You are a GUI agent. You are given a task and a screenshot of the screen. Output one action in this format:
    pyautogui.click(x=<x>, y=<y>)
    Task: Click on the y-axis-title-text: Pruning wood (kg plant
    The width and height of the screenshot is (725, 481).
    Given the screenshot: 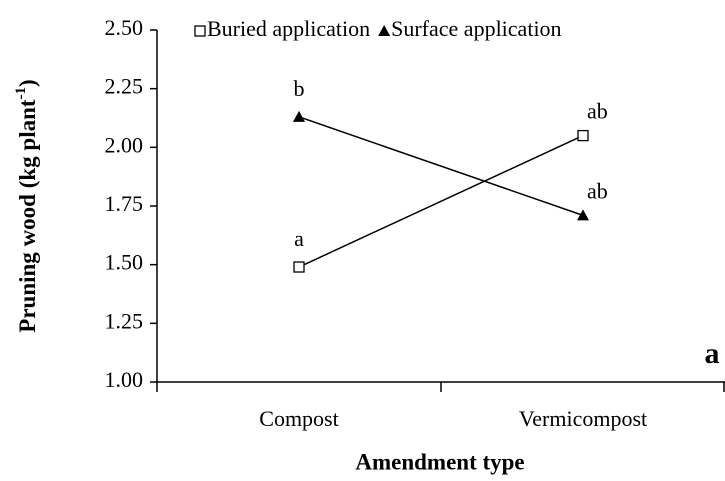 What is the action you would take?
    pyautogui.click(x=27, y=216)
    